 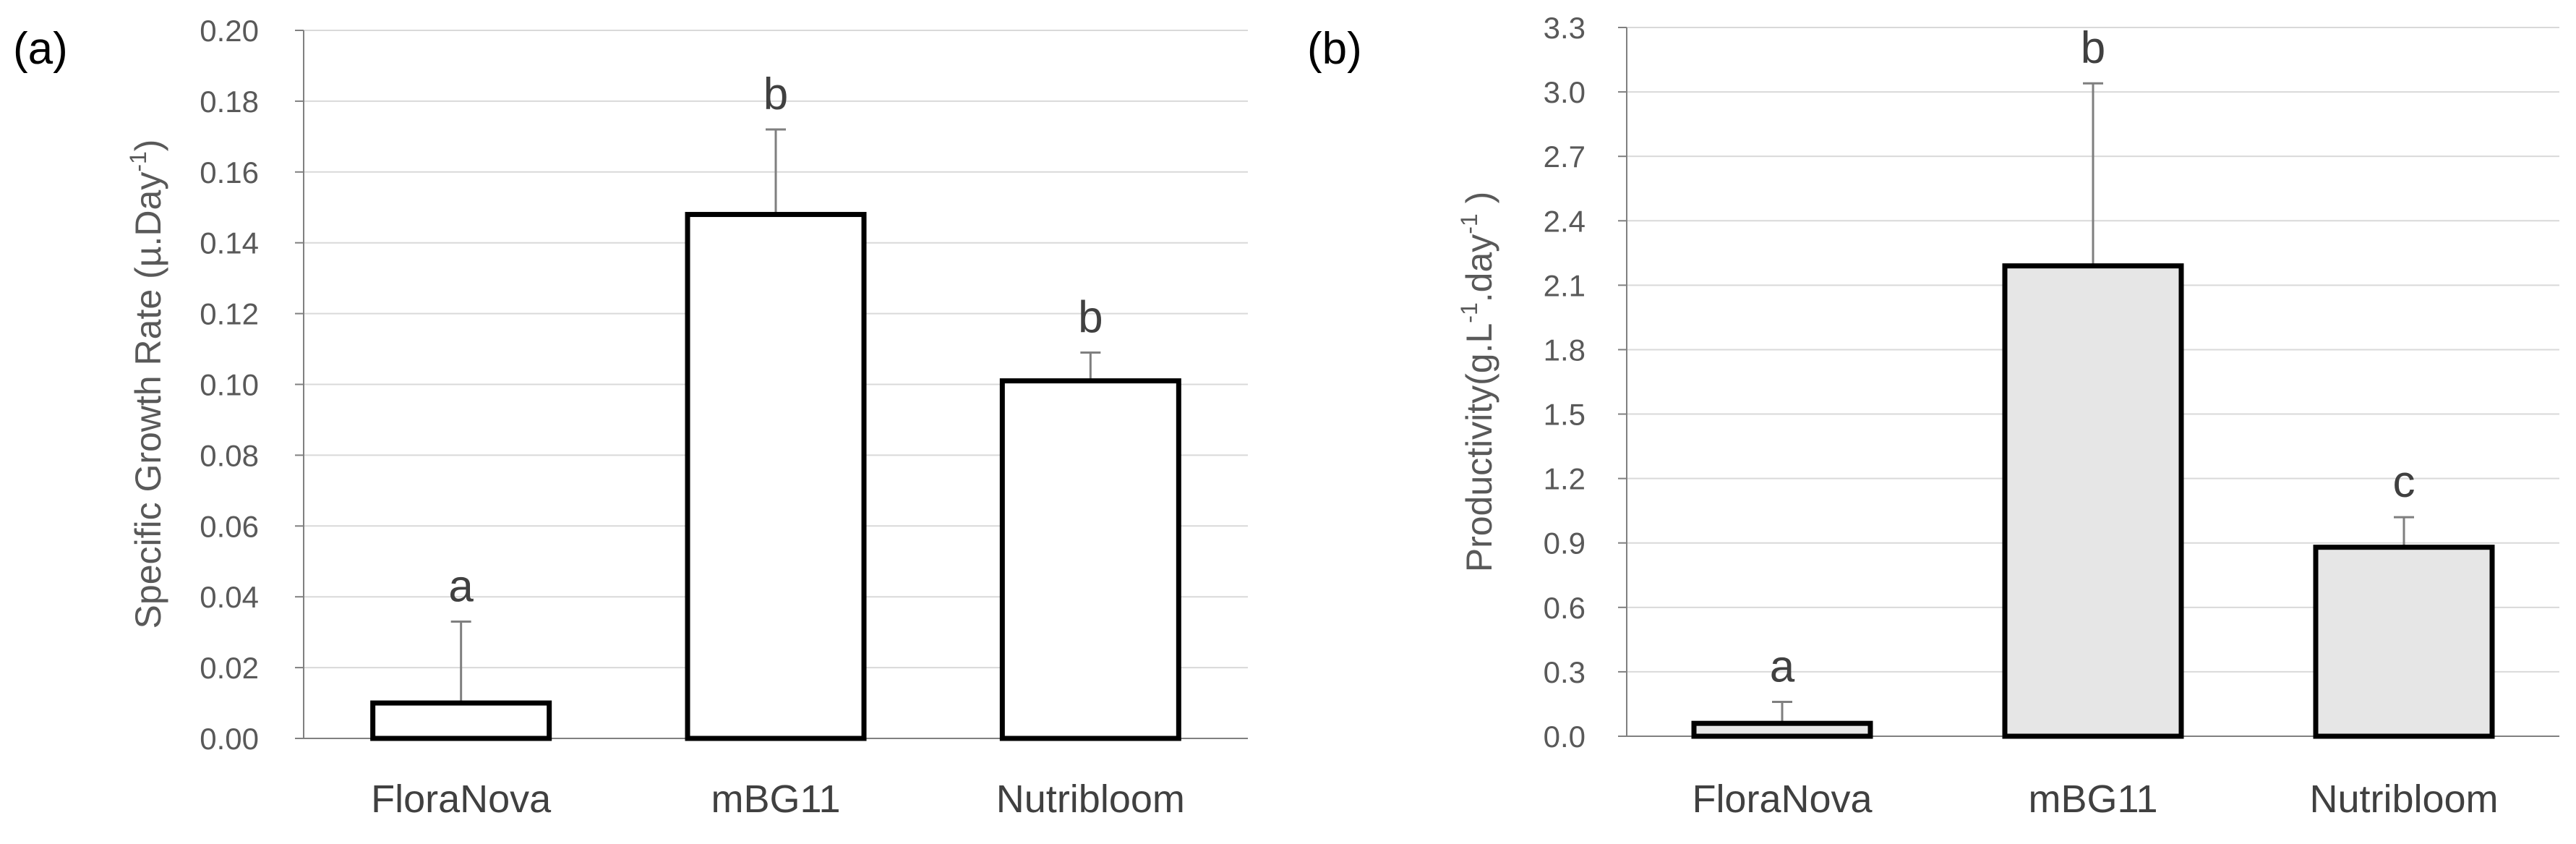 I want to click on y-tick-label: 2.4, so click(x=1565, y=221).